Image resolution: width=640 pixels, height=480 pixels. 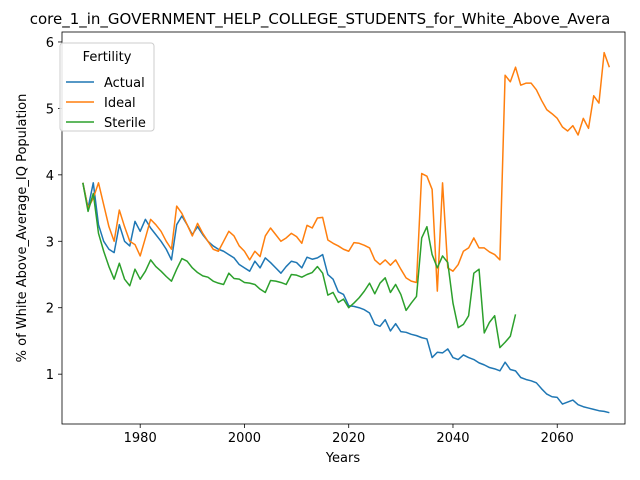 I want to click on y-tick-label: 2, so click(x=50, y=309).